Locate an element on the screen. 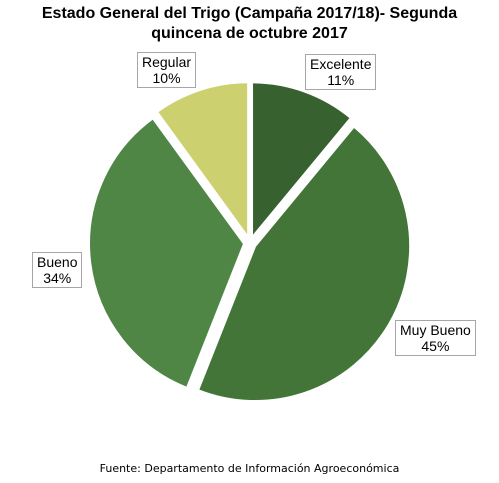 The height and width of the screenshot is (483, 499). slice-label-excelente: Excelente 11% is located at coordinates (341, 72).